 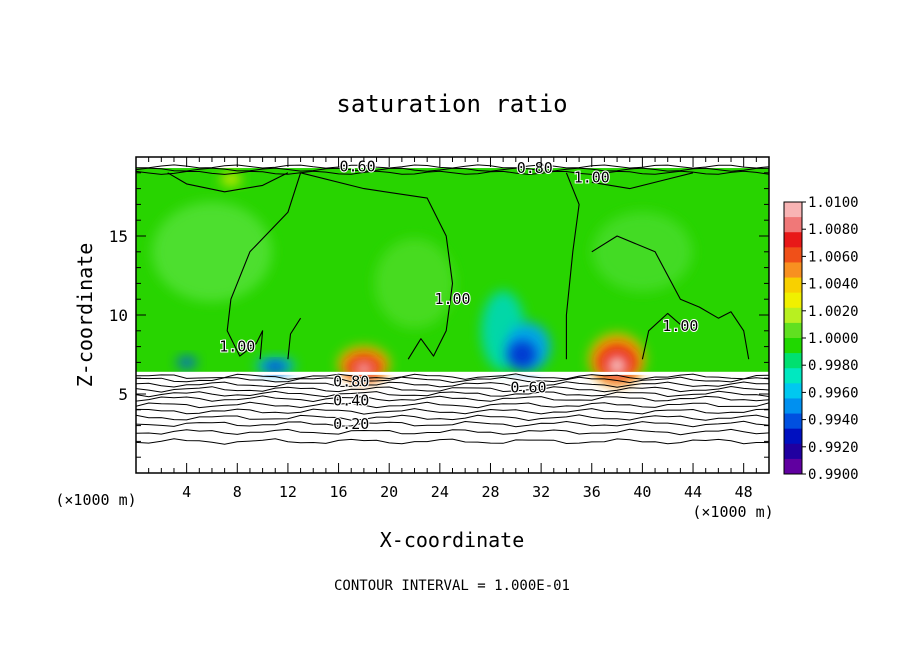 I want to click on x-tick-label: 40, so click(x=642, y=492).